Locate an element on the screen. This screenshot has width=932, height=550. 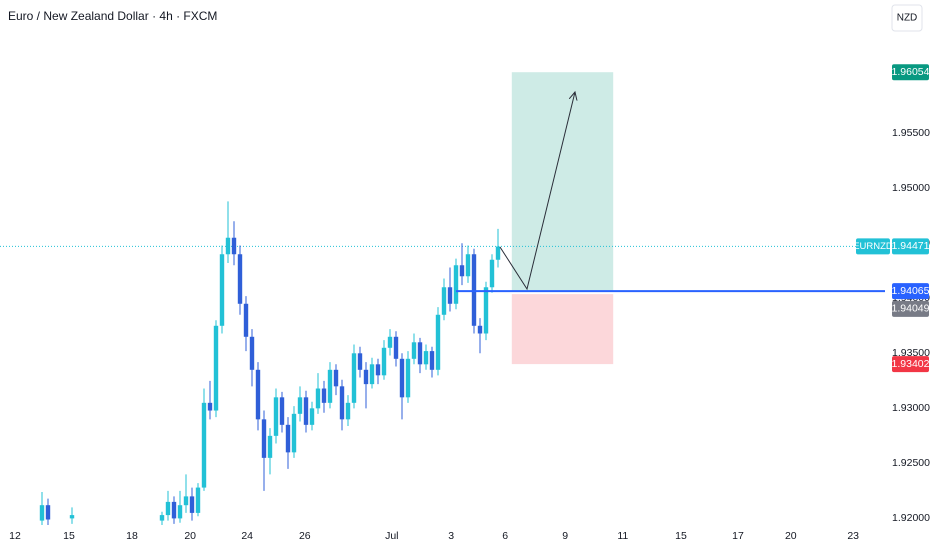
symbol-tag-box is located at coordinates (873, 246).